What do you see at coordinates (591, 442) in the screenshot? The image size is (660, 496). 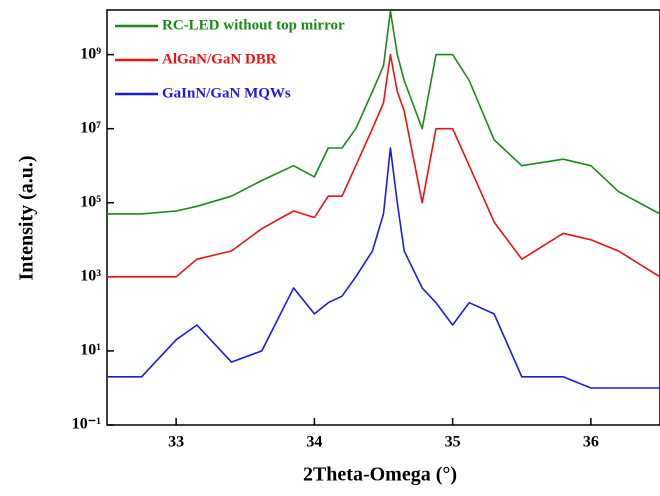 I see `x-tick-label: 36` at bounding box center [591, 442].